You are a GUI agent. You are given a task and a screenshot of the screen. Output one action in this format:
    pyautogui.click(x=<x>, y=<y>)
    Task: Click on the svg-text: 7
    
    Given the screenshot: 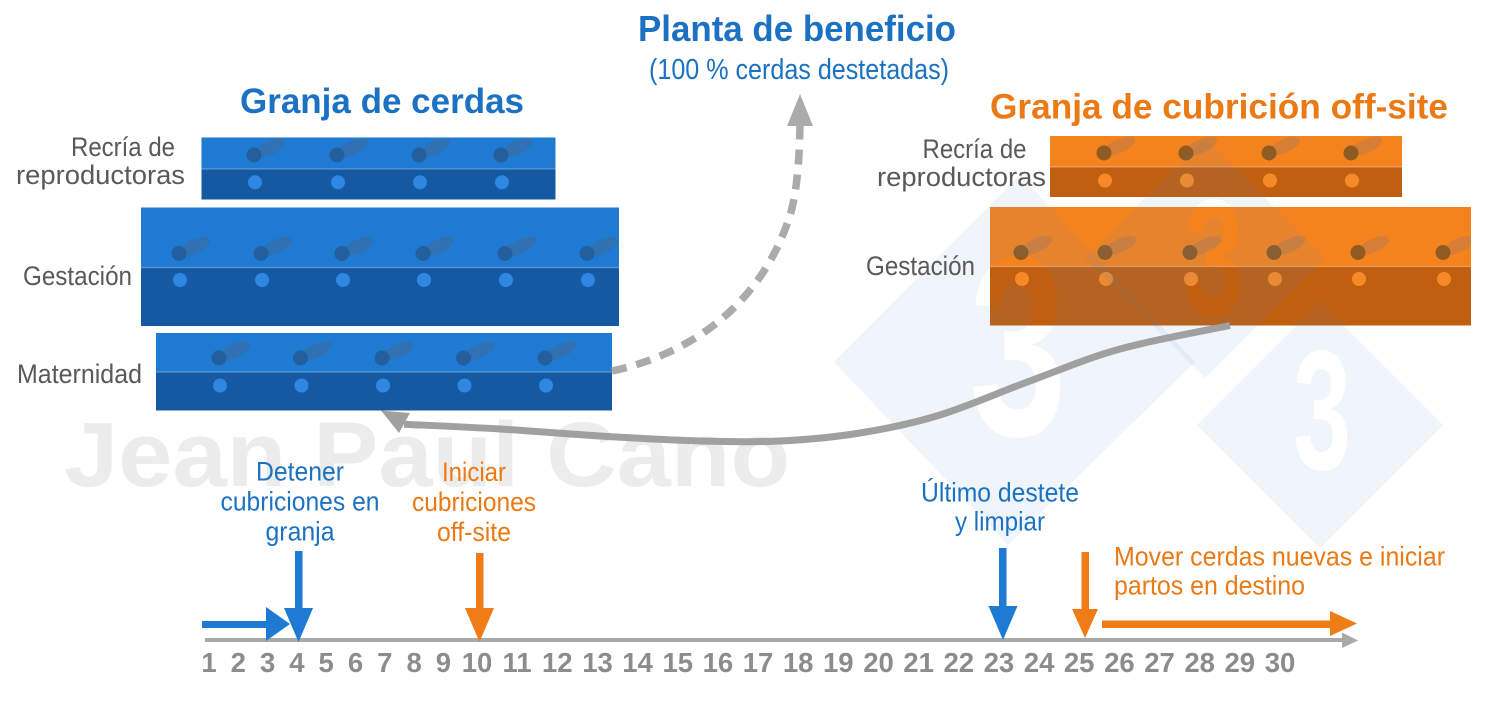 What is the action you would take?
    pyautogui.click(x=384, y=662)
    